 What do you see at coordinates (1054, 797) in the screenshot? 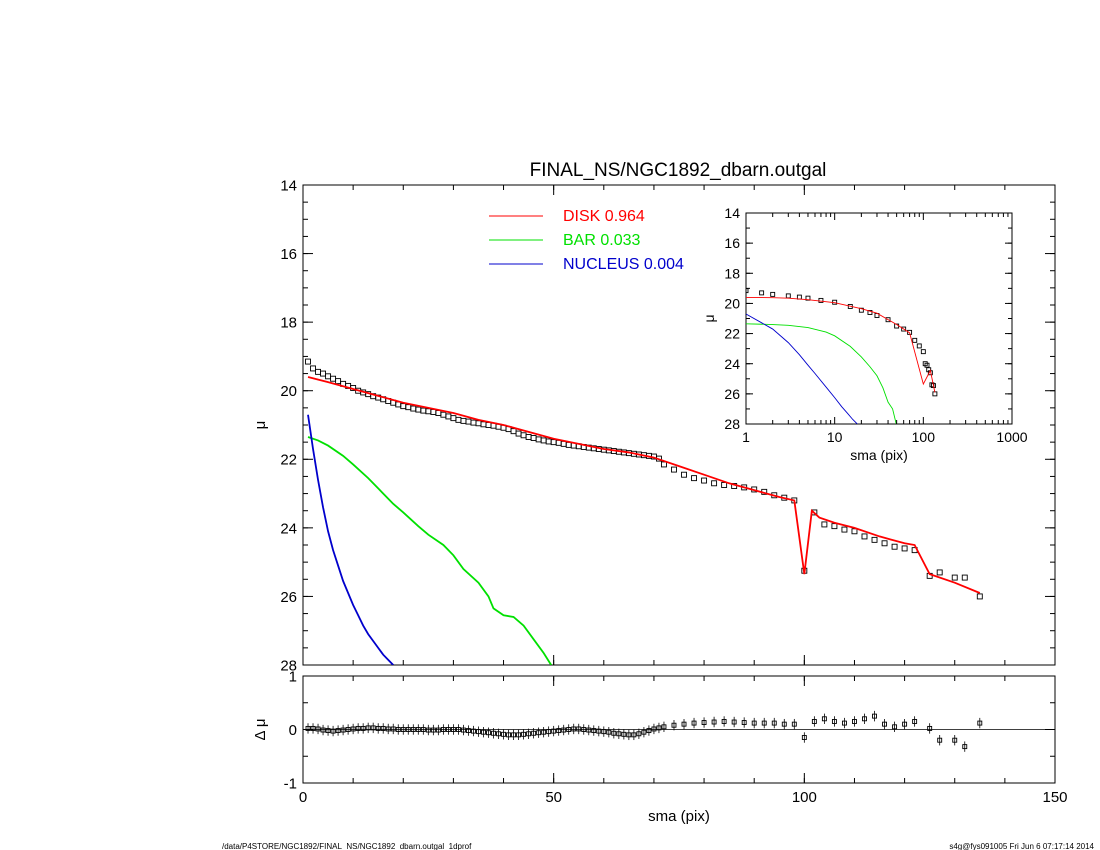
I see `x-tick-label: 150` at bounding box center [1054, 797].